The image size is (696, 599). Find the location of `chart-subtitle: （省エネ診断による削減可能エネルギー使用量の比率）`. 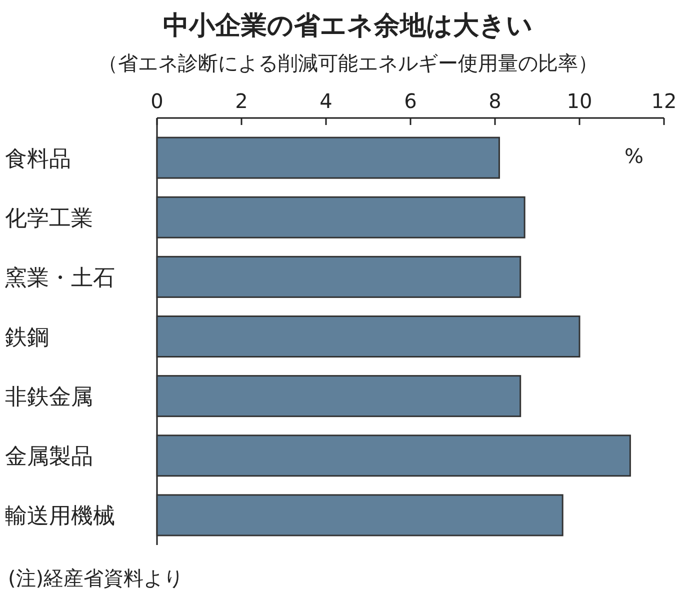

chart-subtitle: （省エネ診断による削減可能エネルギー使用量の比率） is located at coordinates (348, 63).